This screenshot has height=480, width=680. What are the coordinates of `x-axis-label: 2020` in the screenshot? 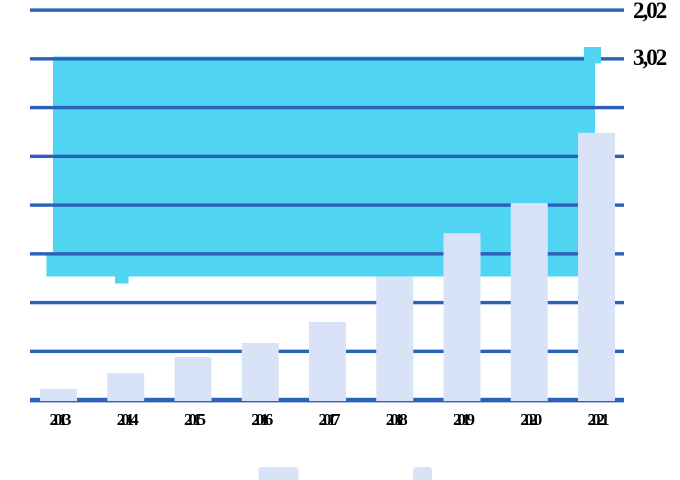 It's located at (531, 419).